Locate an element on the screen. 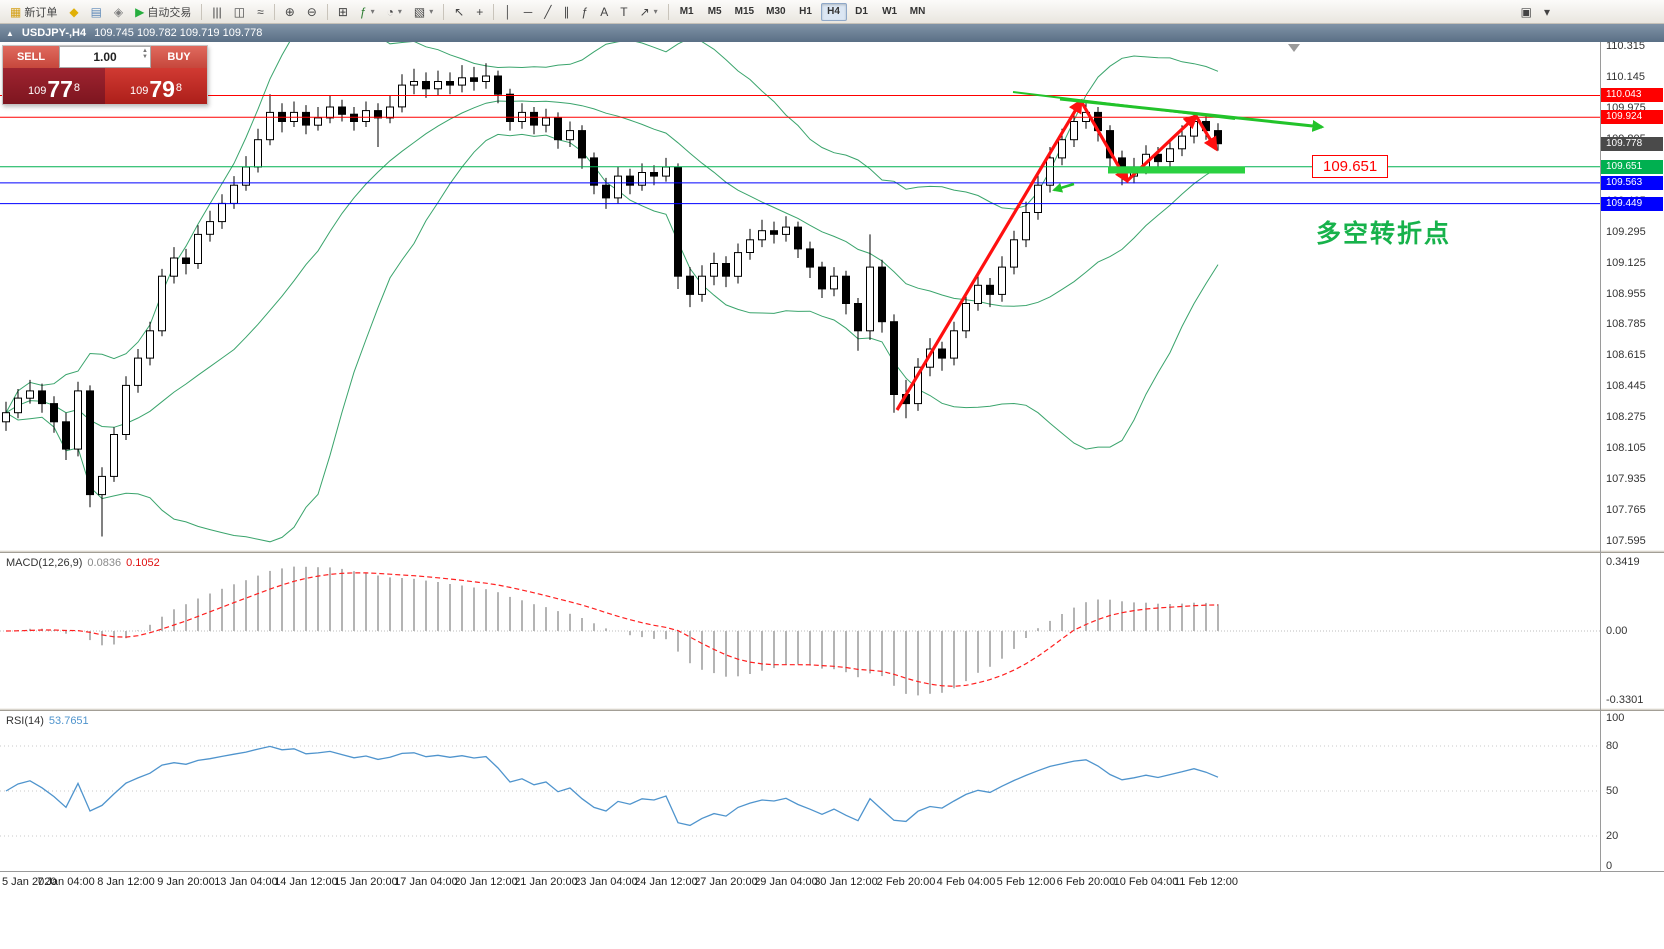 The width and height of the screenshot is (1664, 949). chart-list-button: ▾ is located at coordinates (1547, 12).